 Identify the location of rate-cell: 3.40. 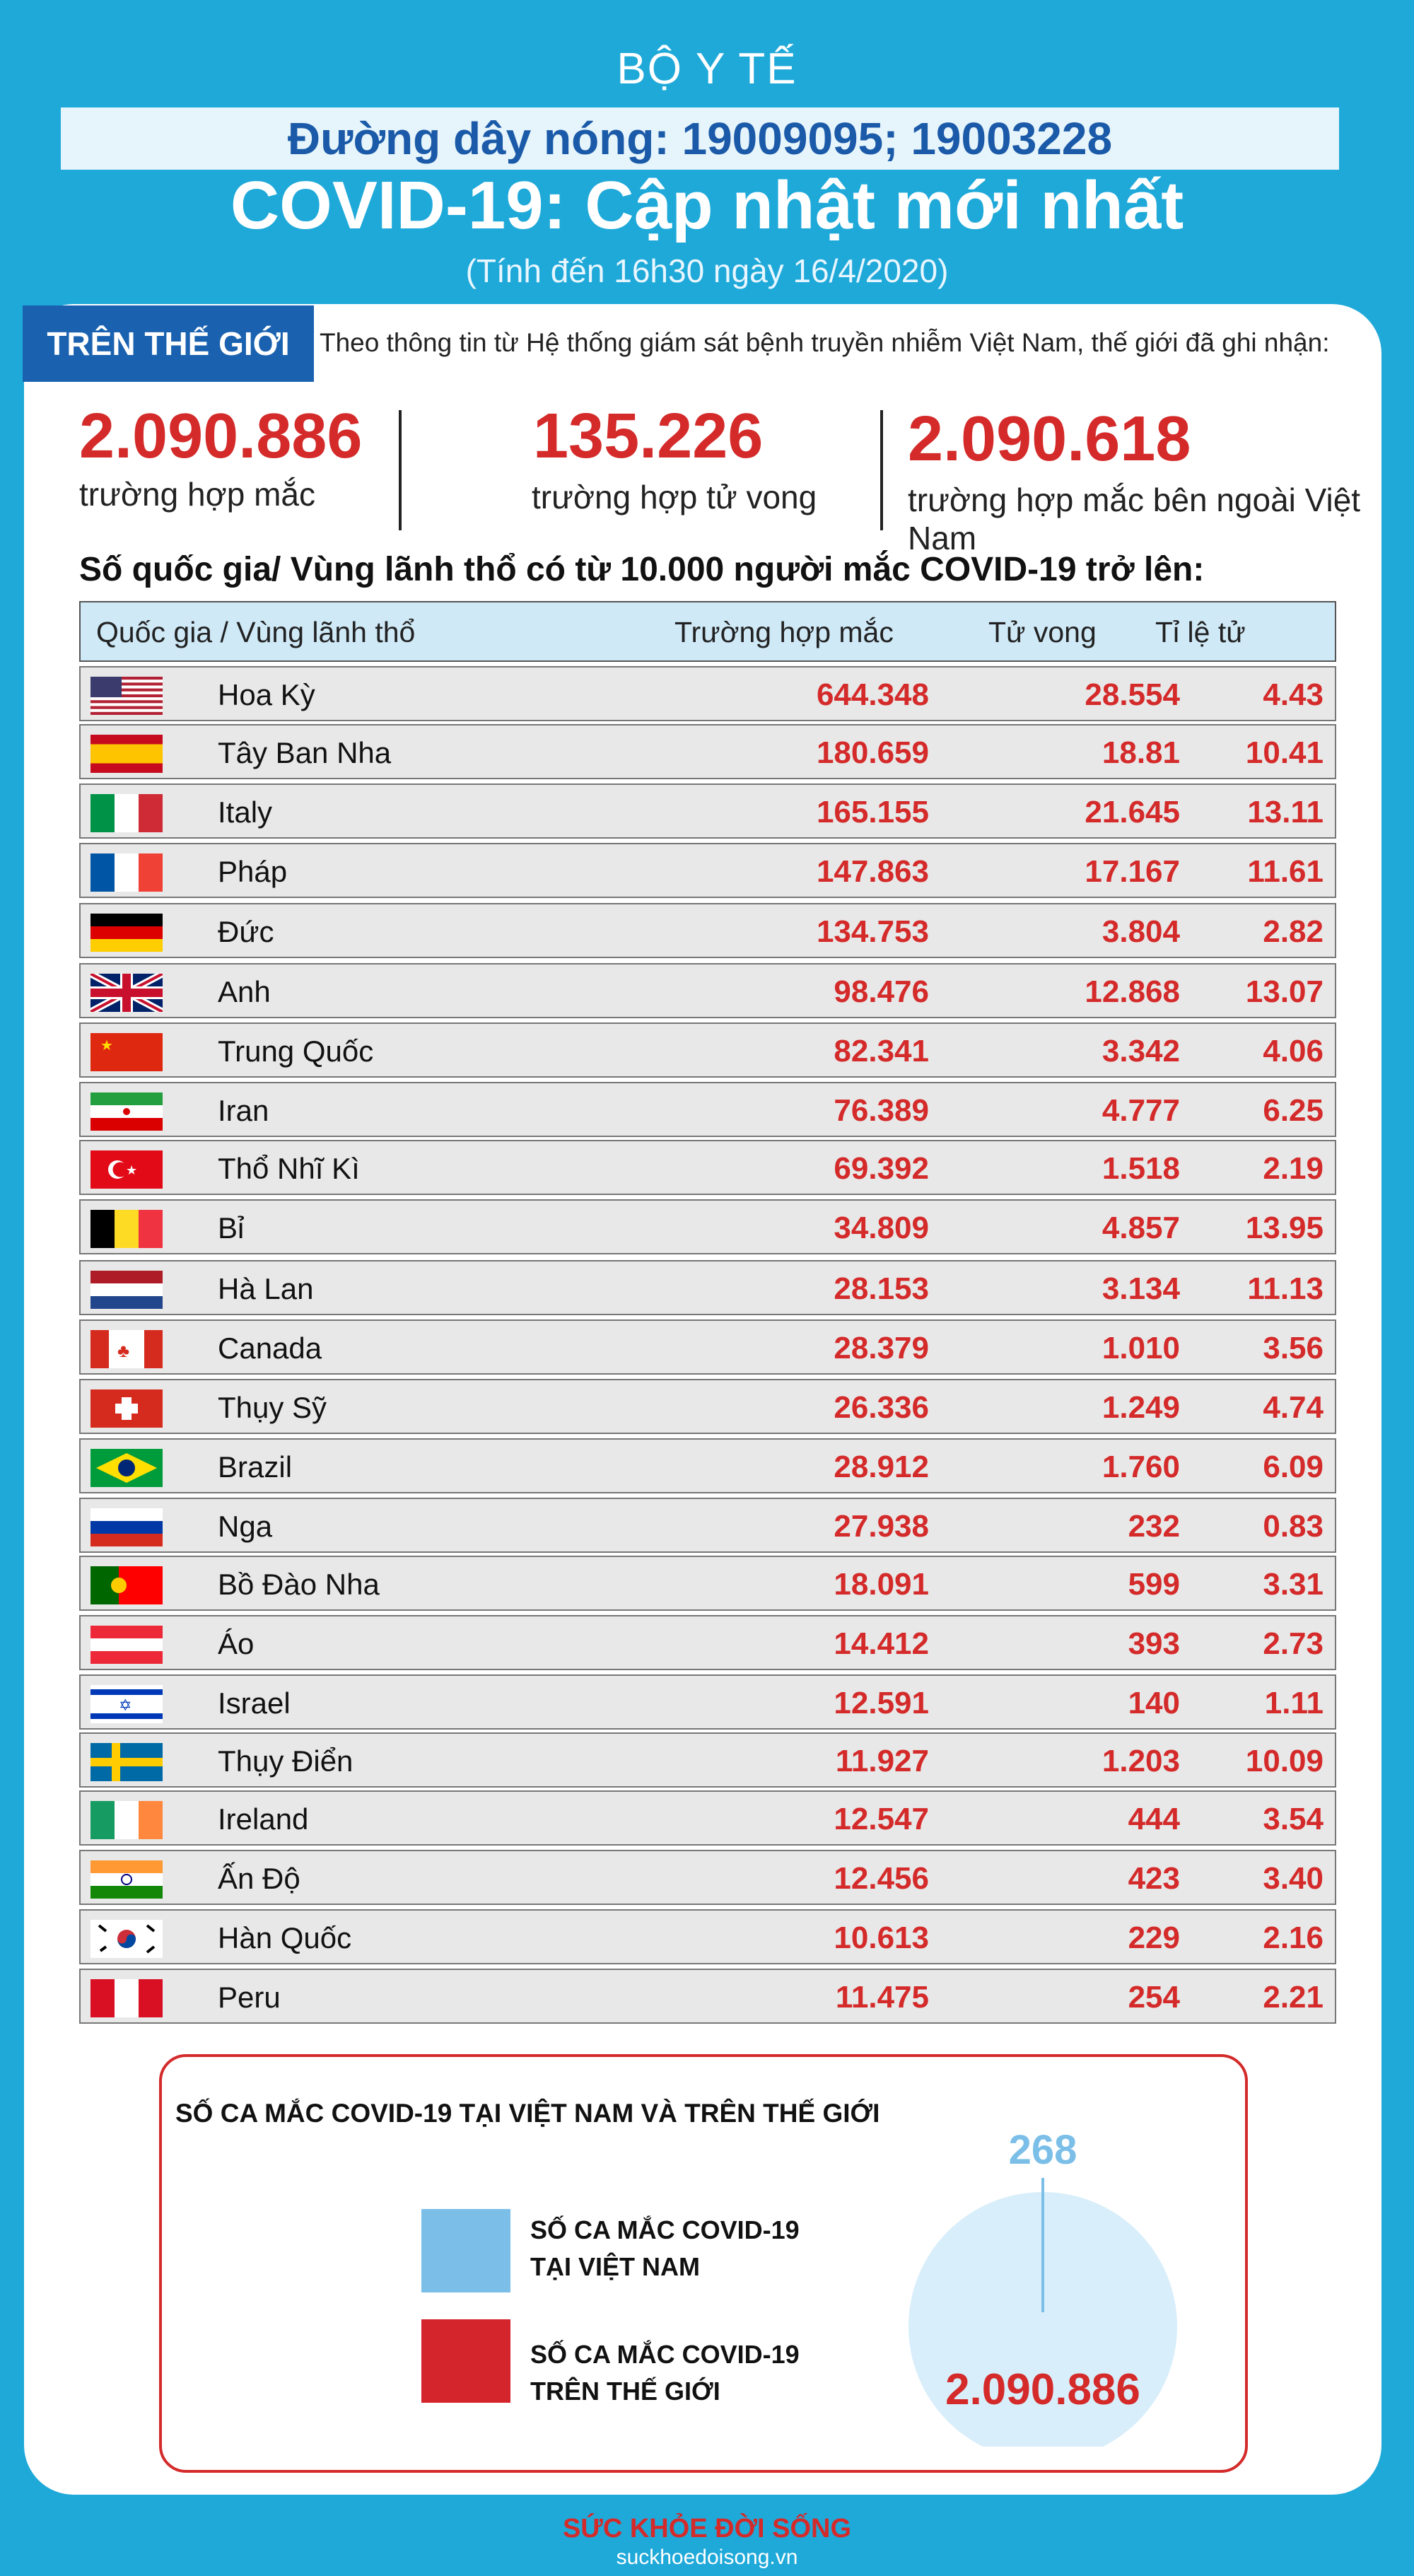
(1293, 1879).